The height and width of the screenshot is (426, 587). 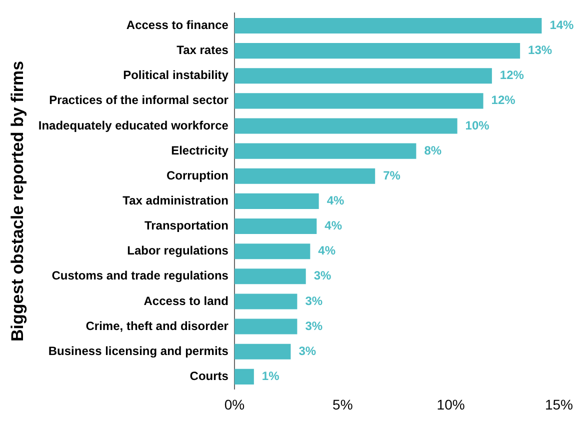 I want to click on y-tick-label: Courts, so click(x=209, y=375).